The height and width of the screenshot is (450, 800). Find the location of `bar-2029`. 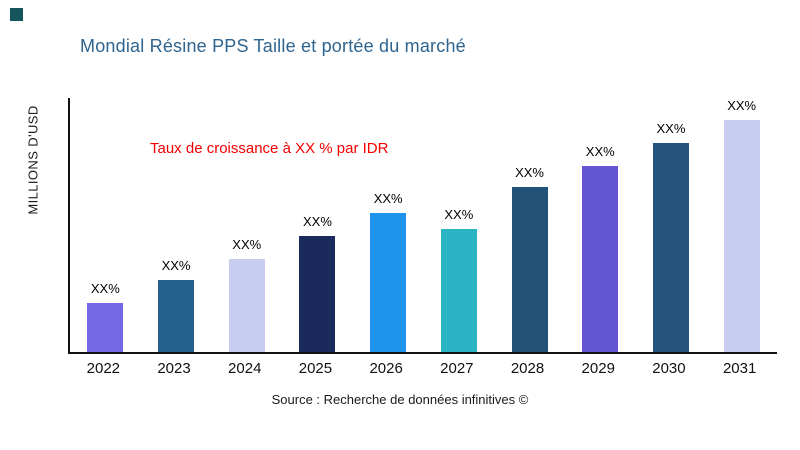

bar-2029 is located at coordinates (600, 259).